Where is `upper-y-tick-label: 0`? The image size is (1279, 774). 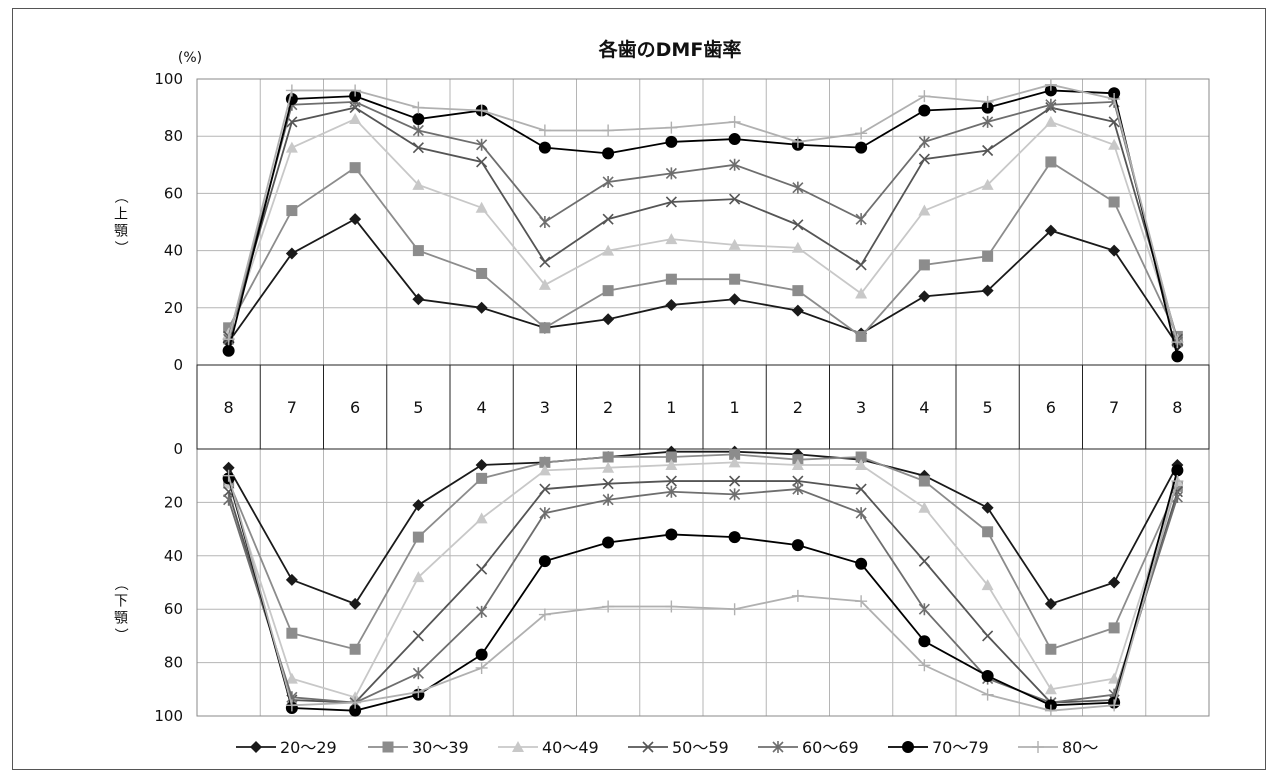
upper-y-tick-label: 0 is located at coordinates (178, 365).